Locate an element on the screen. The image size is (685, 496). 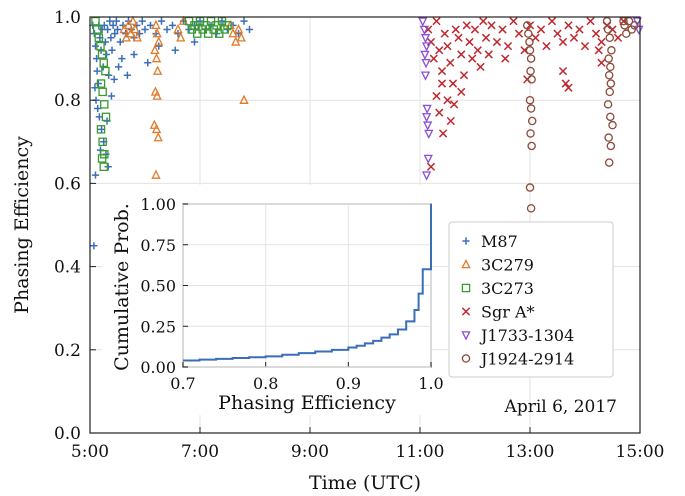
legend-label: J1733-1304 is located at coordinates (526, 335).